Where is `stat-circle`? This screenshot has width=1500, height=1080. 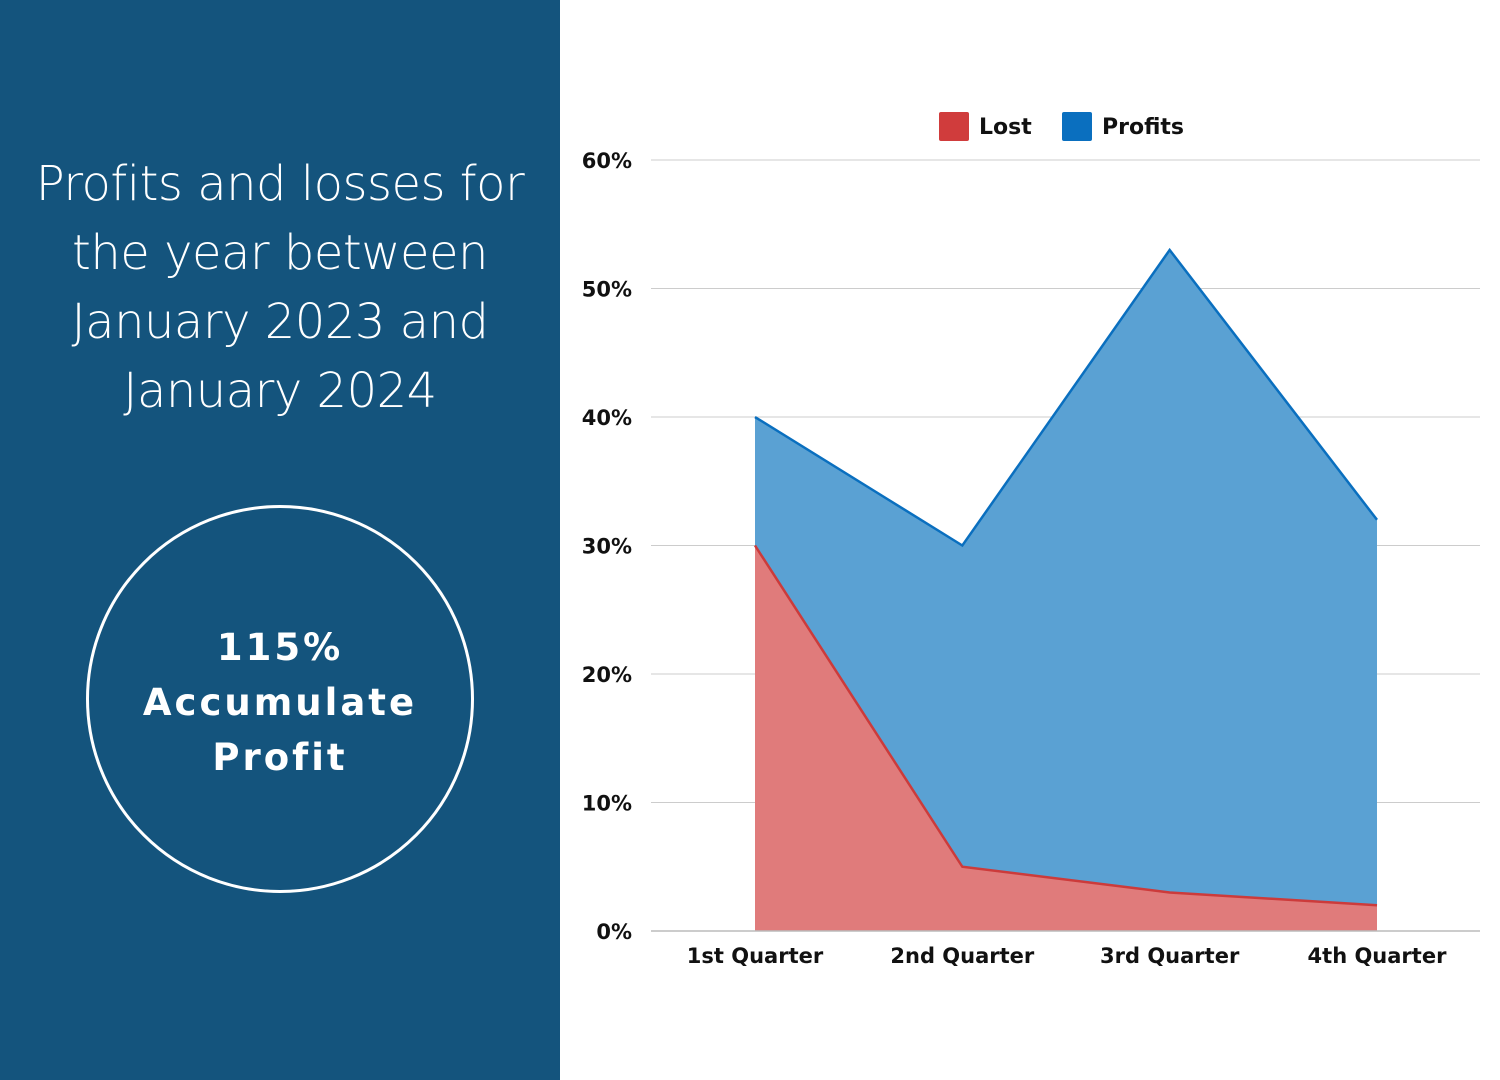 stat-circle is located at coordinates (280, 699).